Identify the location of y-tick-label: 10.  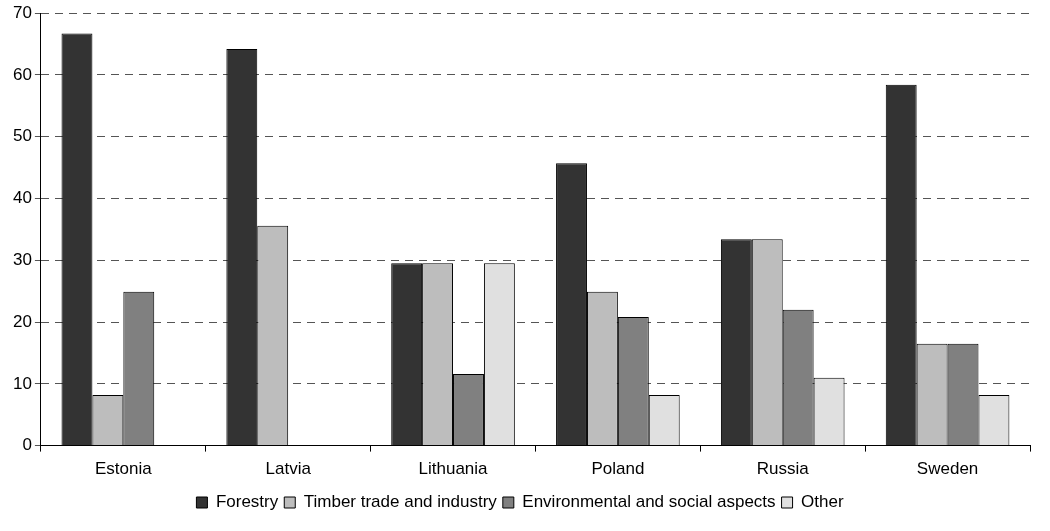
(22, 383).